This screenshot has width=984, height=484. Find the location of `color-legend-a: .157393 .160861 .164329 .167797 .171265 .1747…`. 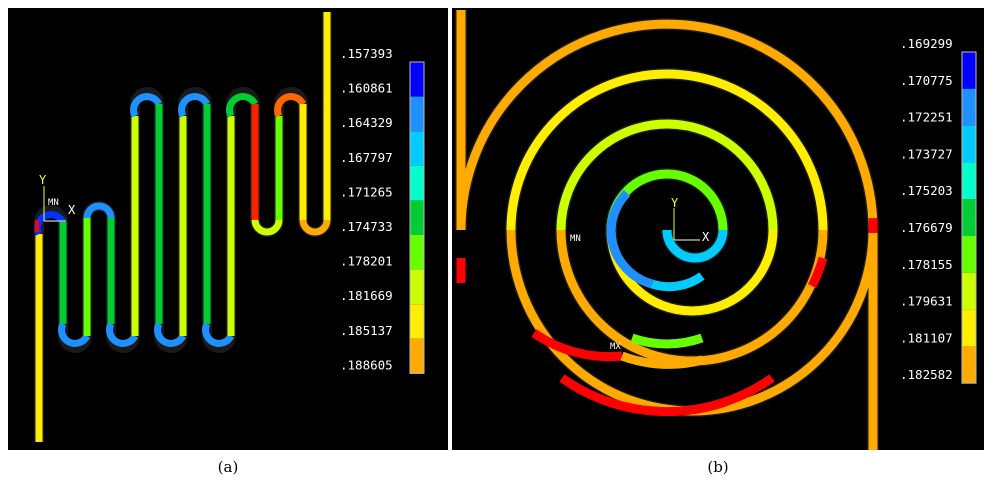

color-legend-a: .157393 .160861 .164329 .167797 .171265 .1747… is located at coordinates (382, 210).